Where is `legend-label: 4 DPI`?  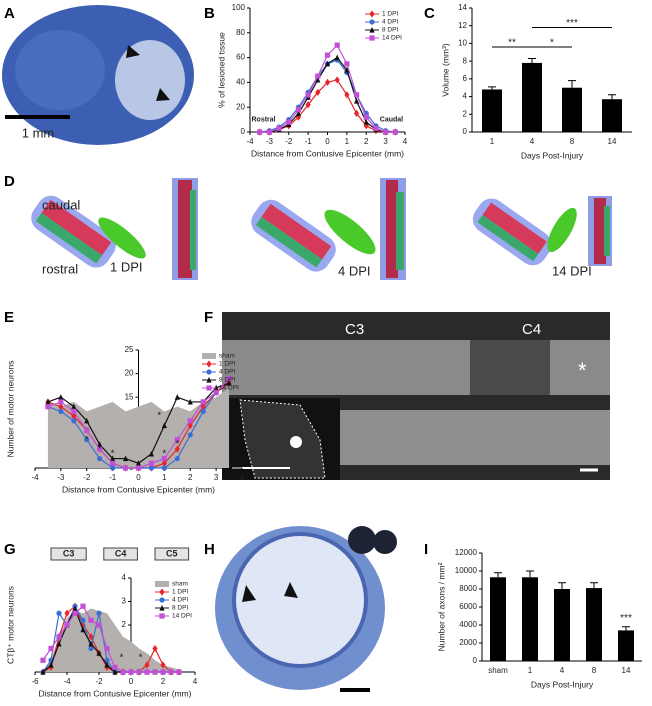 legend-label: 4 DPI is located at coordinates (227, 372).